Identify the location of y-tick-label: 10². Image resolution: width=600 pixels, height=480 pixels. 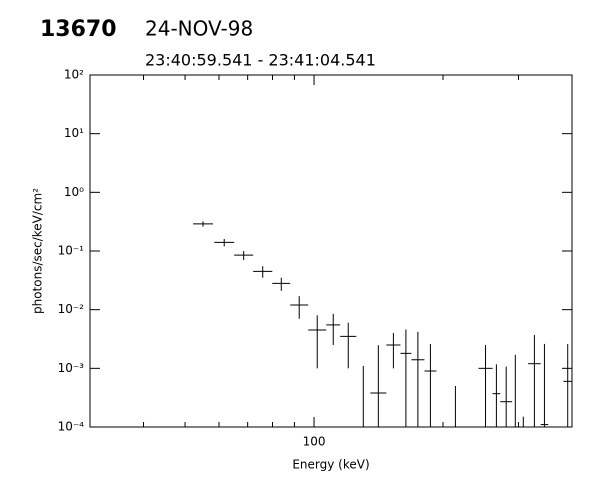
(74, 75).